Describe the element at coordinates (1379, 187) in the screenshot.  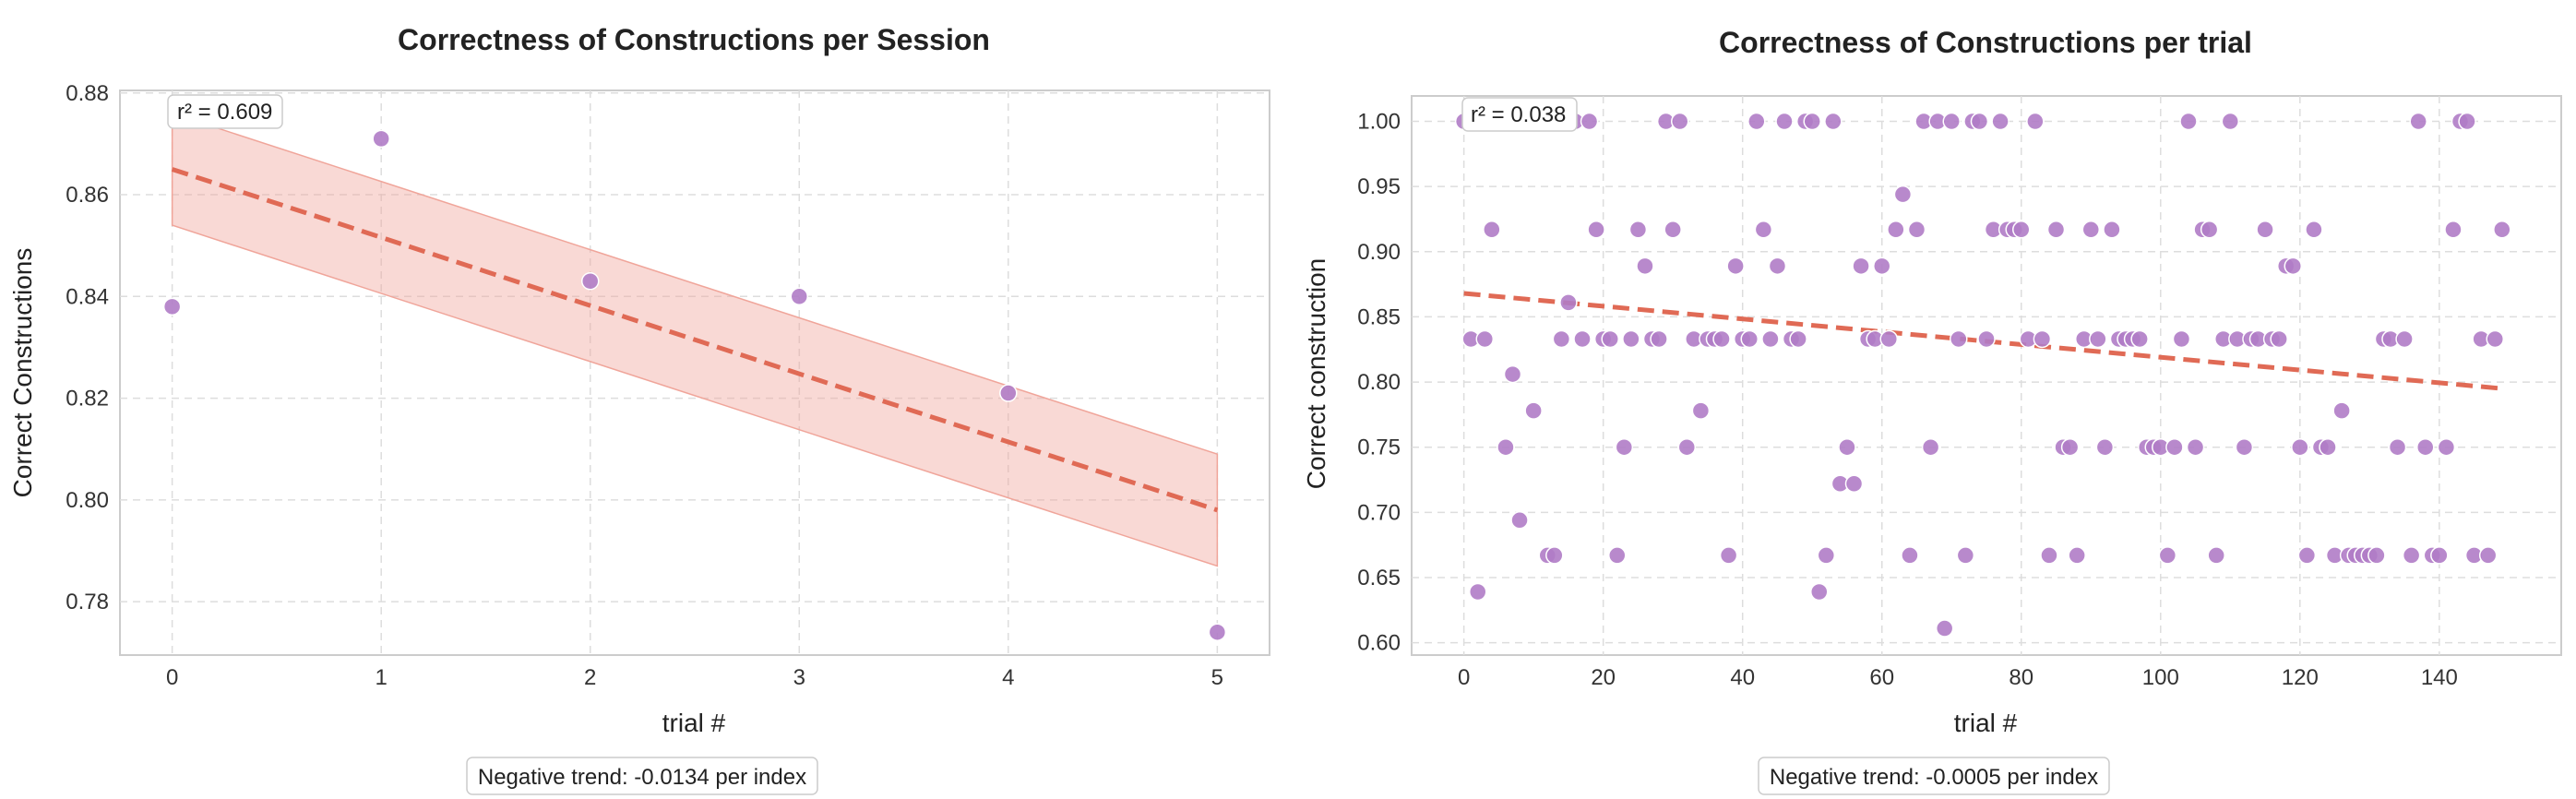
I see `y-tick-label: 0.95` at that location.